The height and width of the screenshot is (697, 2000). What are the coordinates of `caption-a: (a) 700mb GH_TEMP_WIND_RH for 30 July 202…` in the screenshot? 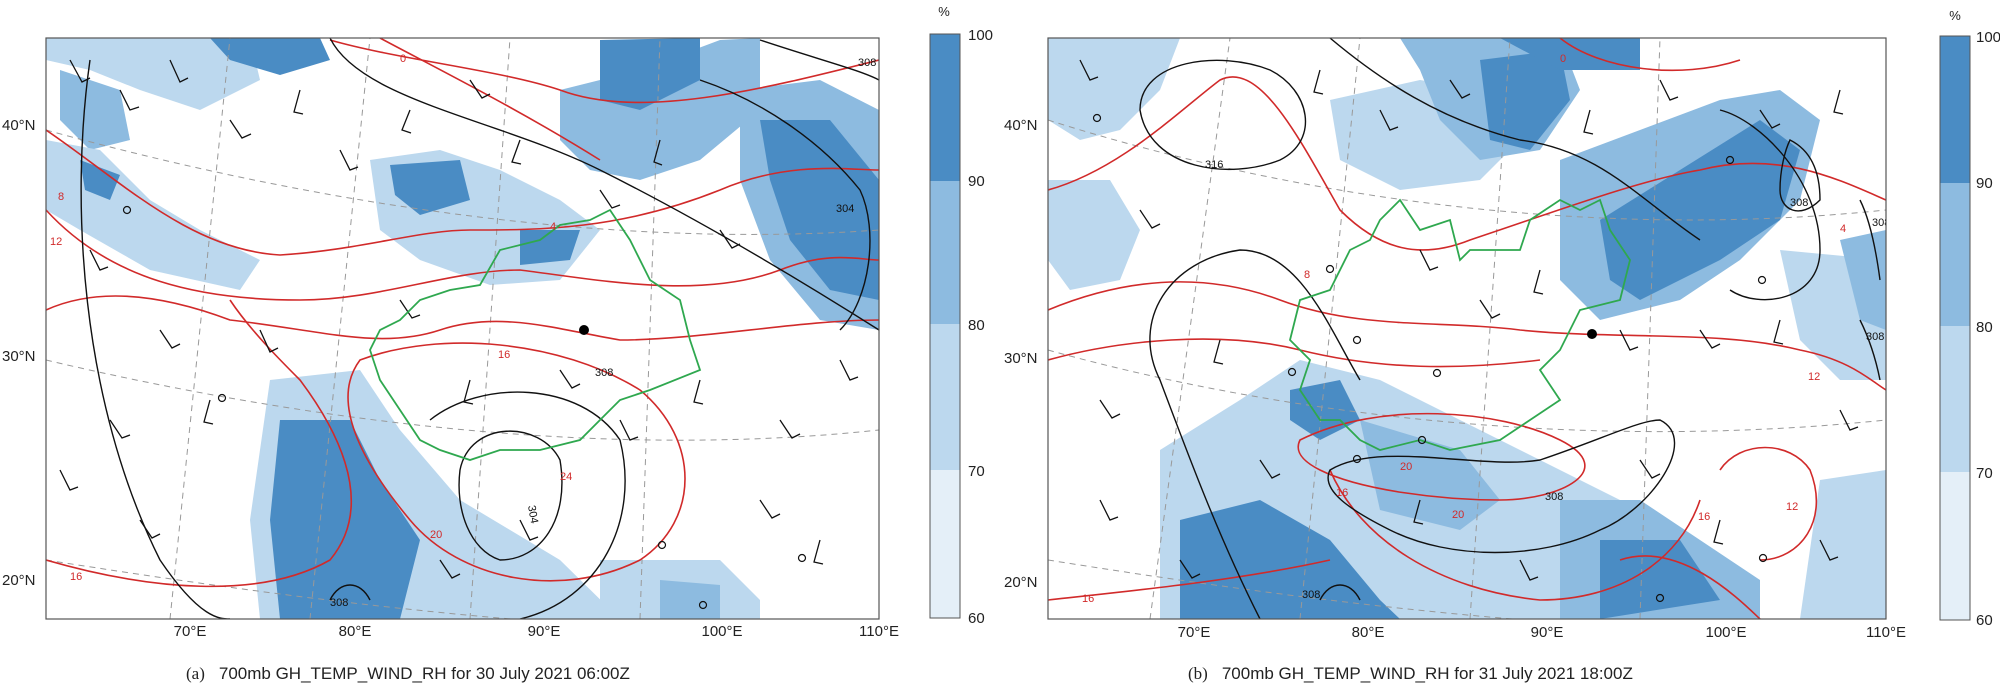 It's located at (408, 674).